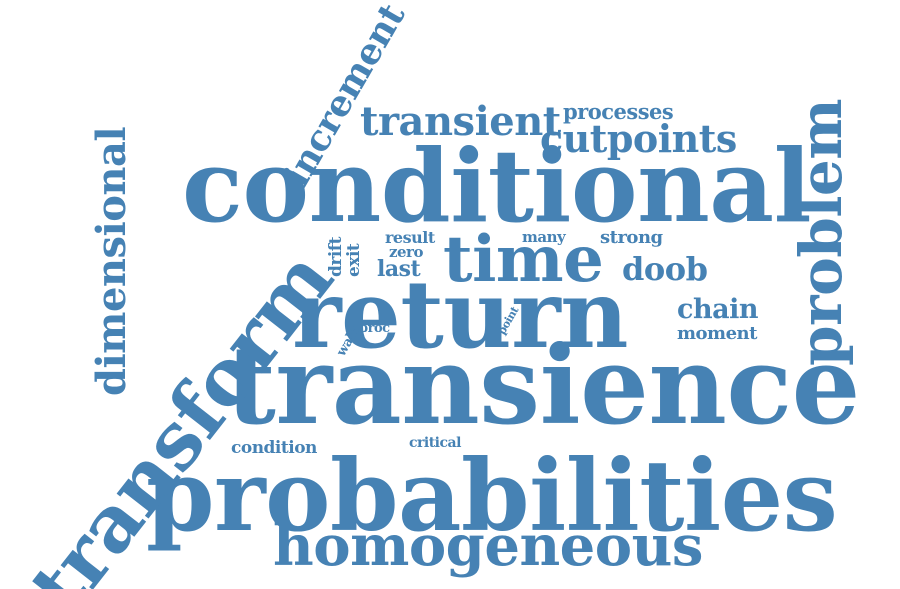 This screenshot has width=900, height=589. Describe the element at coordinates (821, 232) in the screenshot. I see `word-problem: problem` at that location.